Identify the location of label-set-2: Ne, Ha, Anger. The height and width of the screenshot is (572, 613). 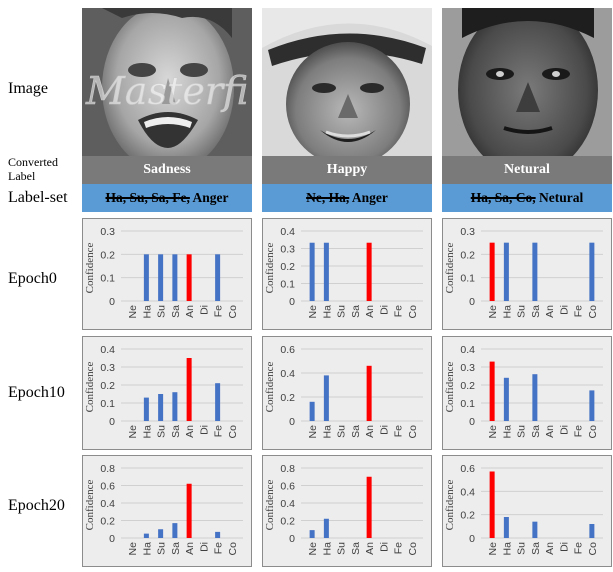
(347, 198).